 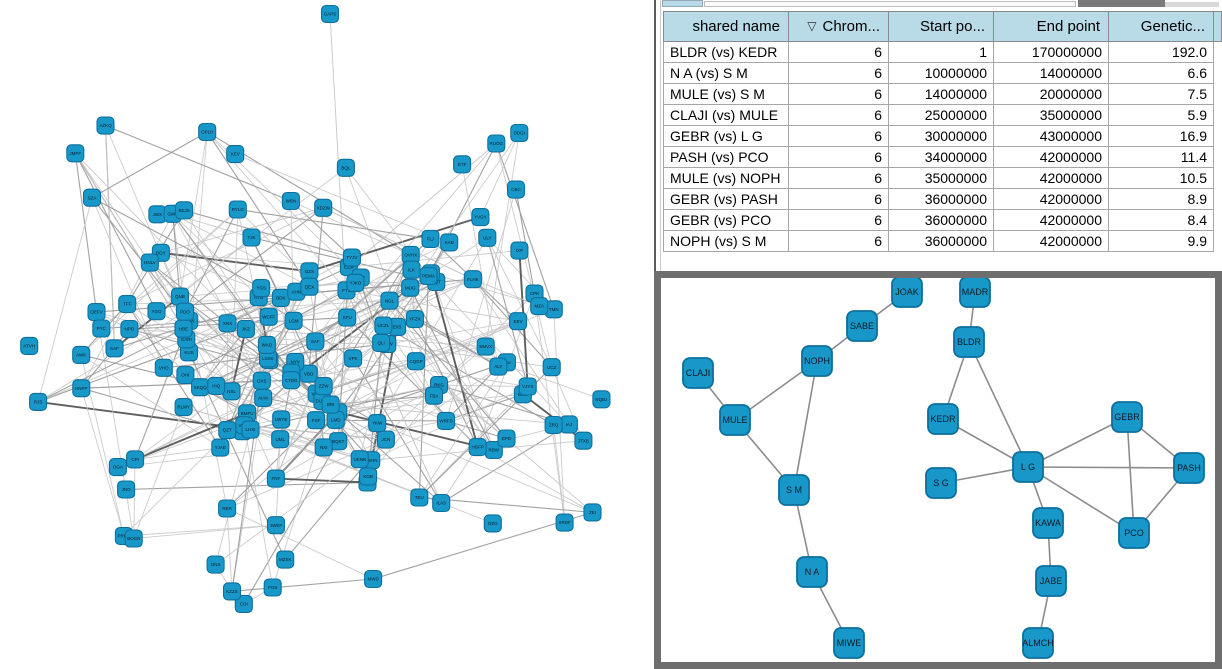 What do you see at coordinates (416, 361) in the screenshot?
I see `network-node: CQGP` at bounding box center [416, 361].